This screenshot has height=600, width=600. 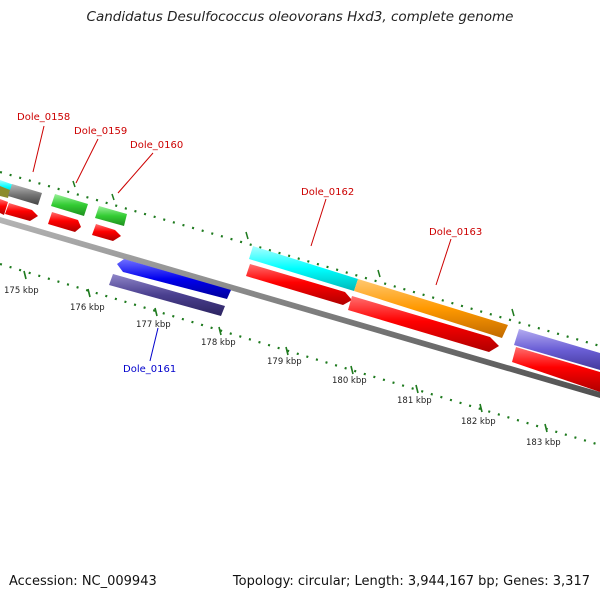 What do you see at coordinates (43, 117) in the screenshot?
I see `gene-label-dole-0158: Dole_0158` at bounding box center [43, 117].